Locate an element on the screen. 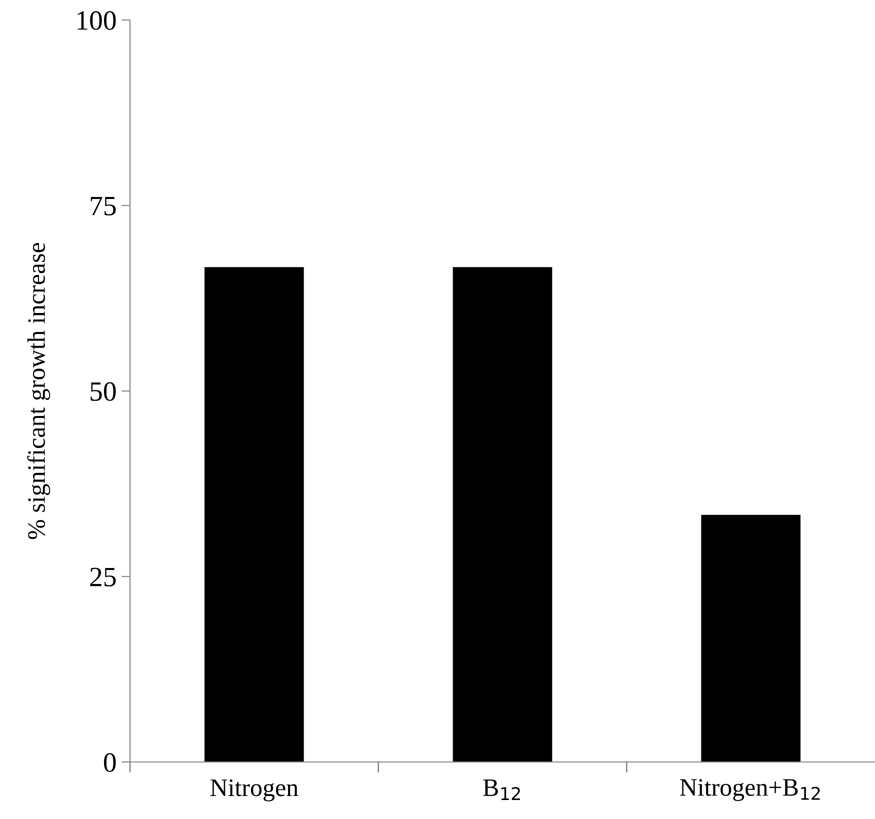  x-tick-label: Nitrogen is located at coordinates (254, 790).